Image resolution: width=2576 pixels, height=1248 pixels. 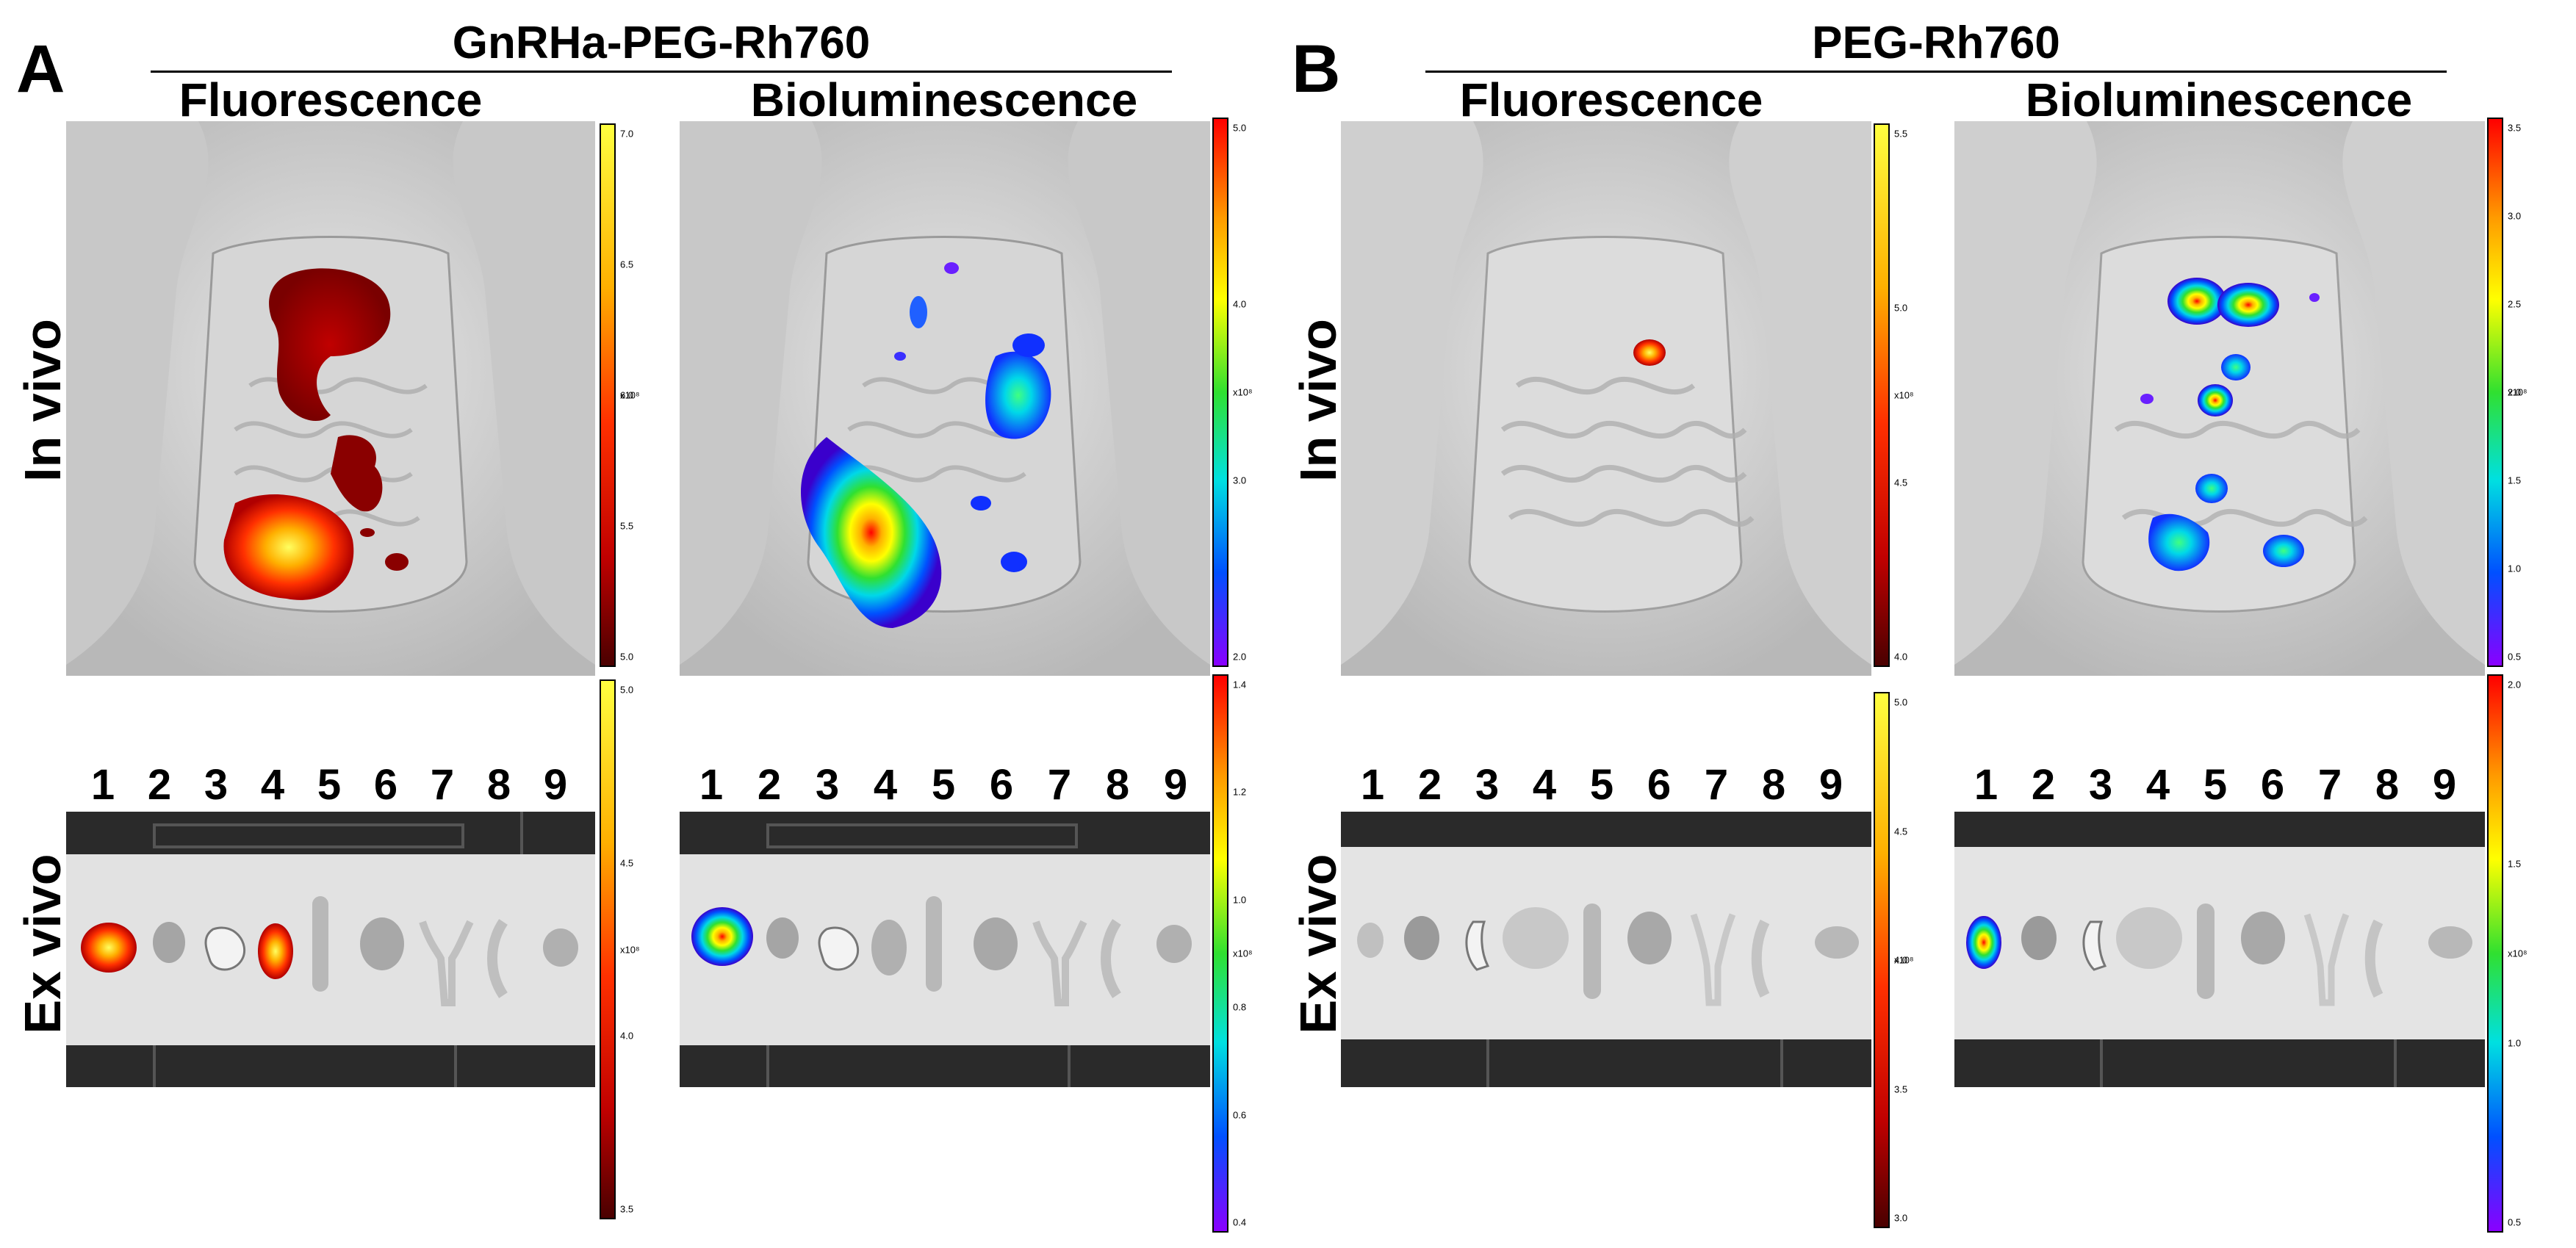 What do you see at coordinates (1882, 395) in the screenshot?
I see `color-scale-bar-B-invivo-fluor` at bounding box center [1882, 395].